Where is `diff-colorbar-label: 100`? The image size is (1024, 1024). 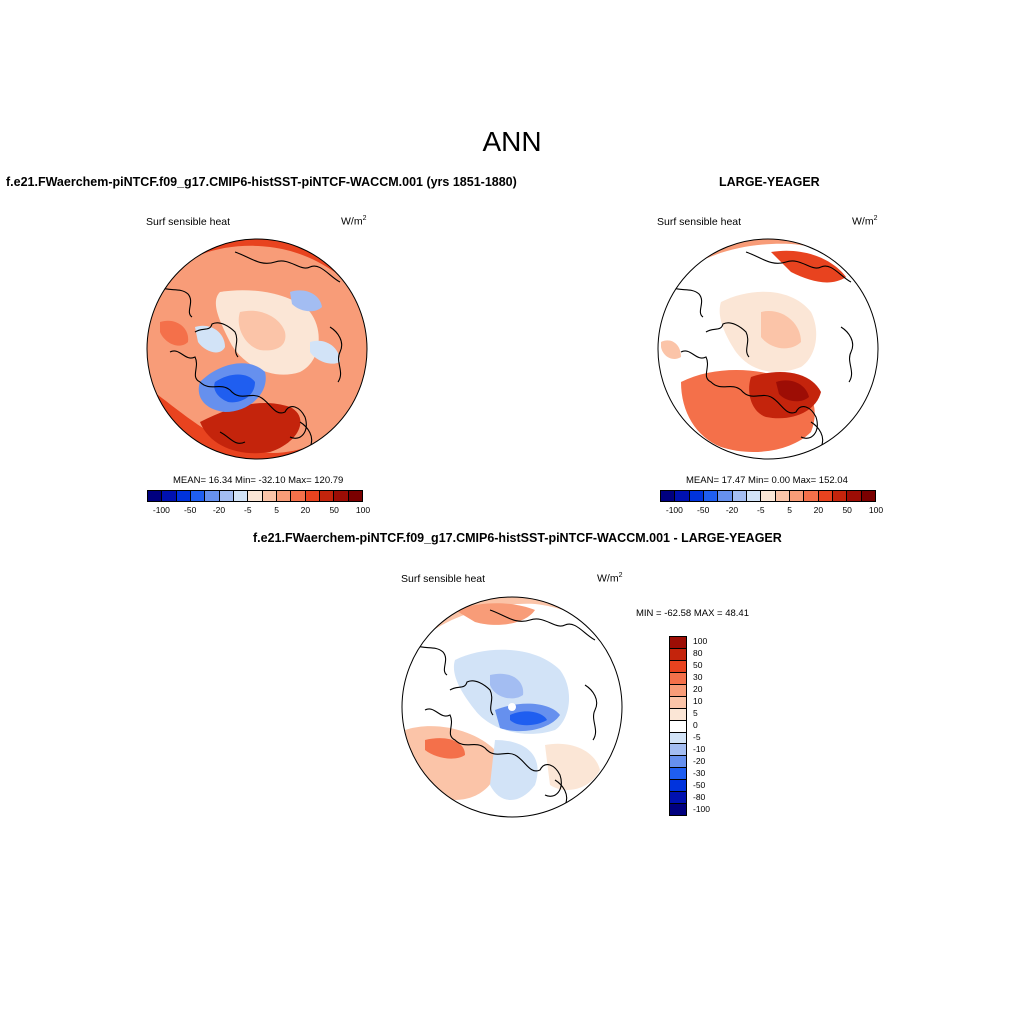
diff-colorbar-label: 100 is located at coordinates (700, 641).